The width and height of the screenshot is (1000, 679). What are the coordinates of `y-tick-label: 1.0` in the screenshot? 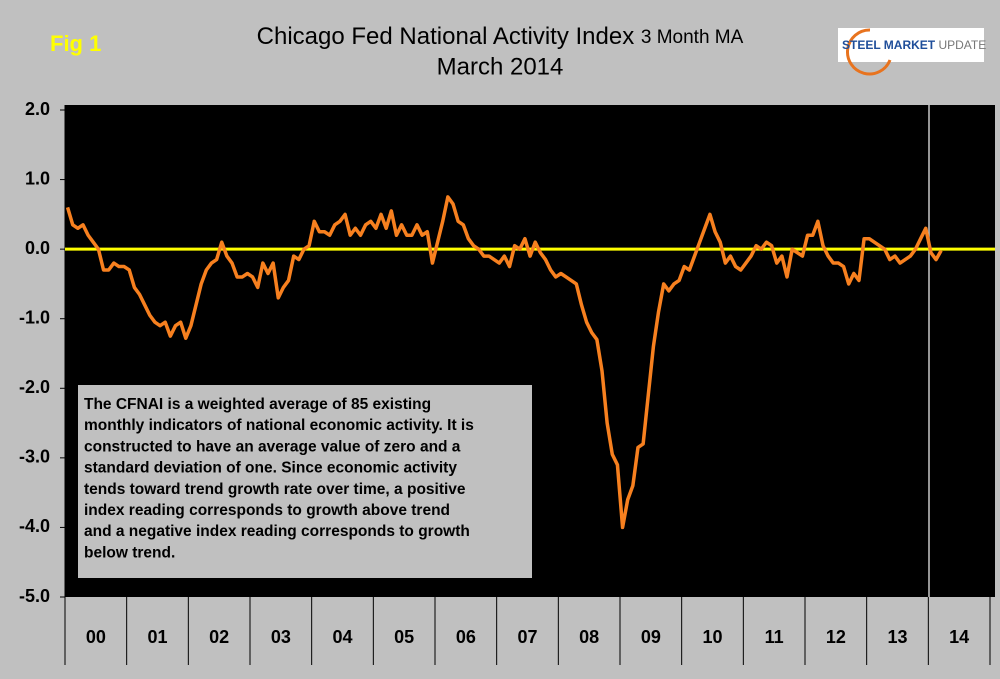 It's located at (37, 178).